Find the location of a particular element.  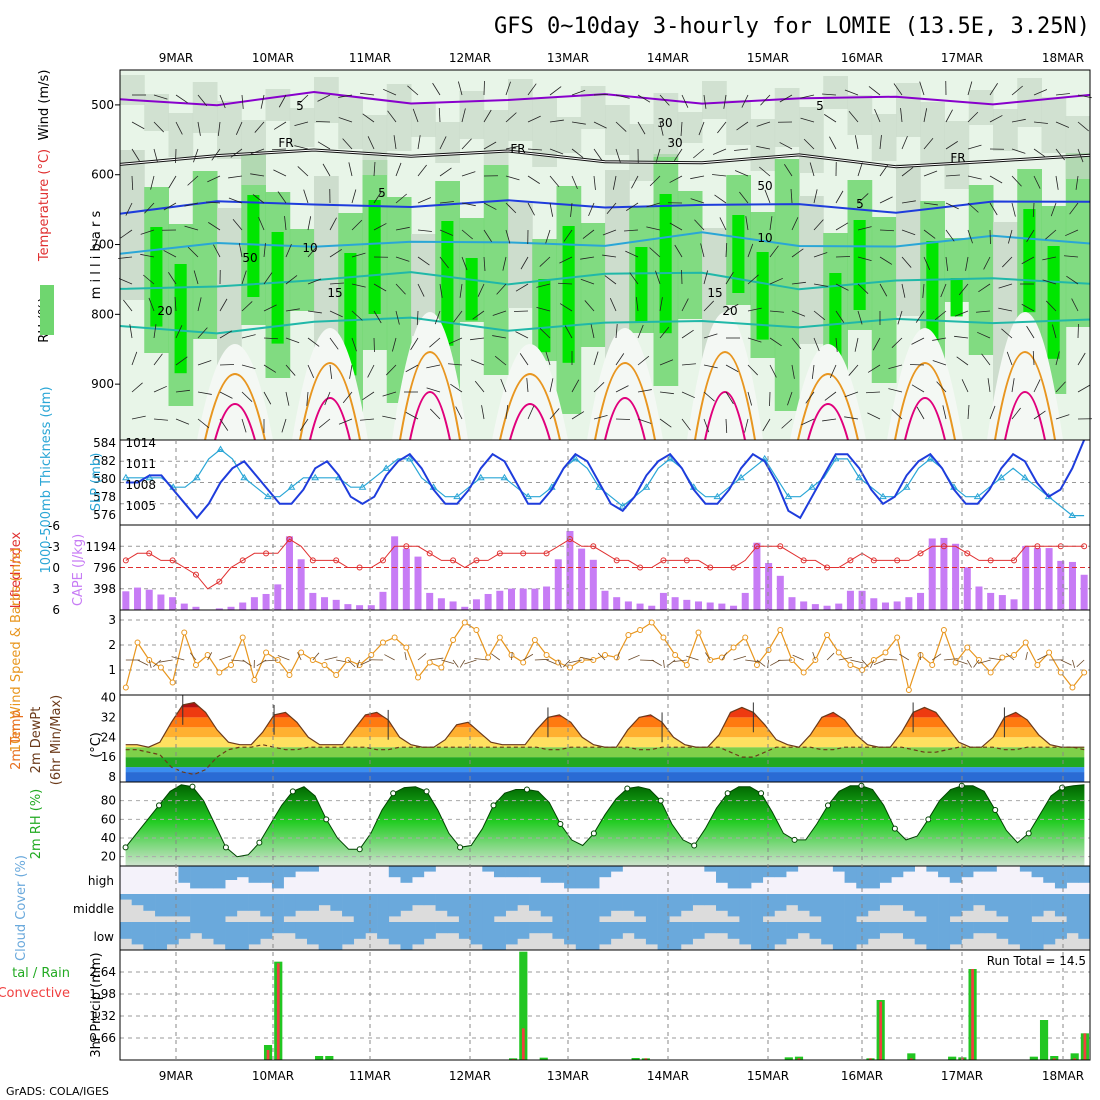

precip-convective-bar is located at coordinates (278, 1011).